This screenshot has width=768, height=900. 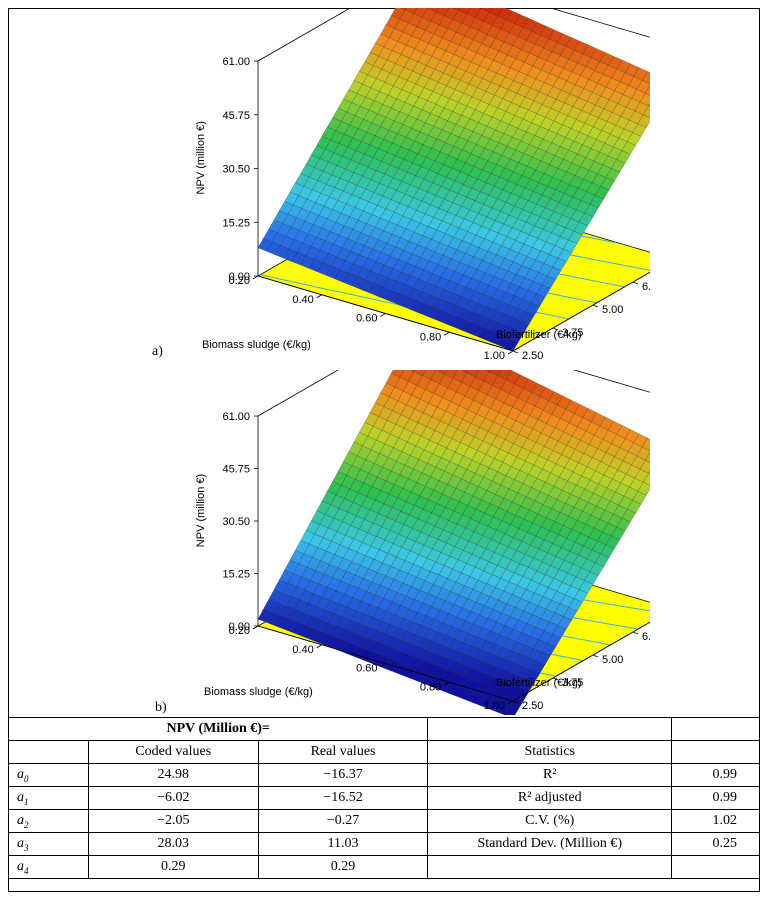 What do you see at coordinates (48, 775) in the screenshot?
I see `coef-cell: a0` at bounding box center [48, 775].